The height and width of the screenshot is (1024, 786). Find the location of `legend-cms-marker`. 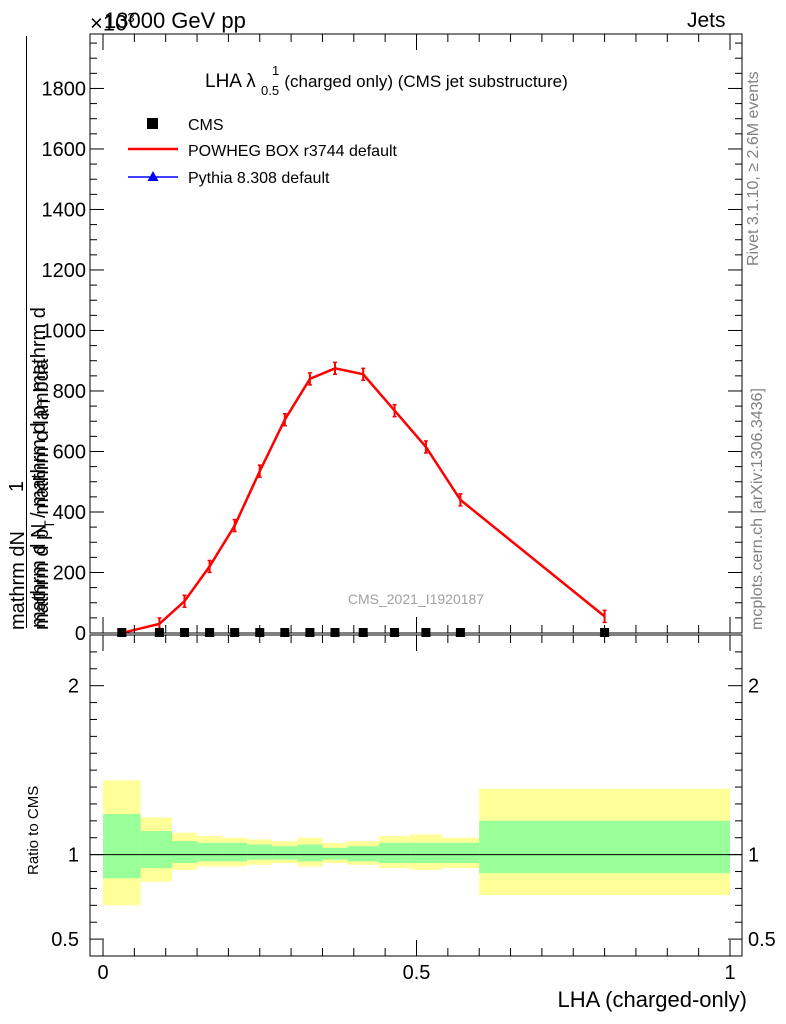

legend-cms-marker is located at coordinates (152, 123).